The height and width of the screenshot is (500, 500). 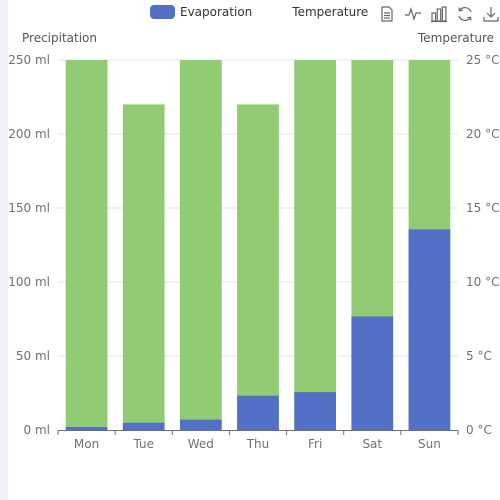 What do you see at coordinates (315, 444) in the screenshot?
I see `x-tick-label: Fri` at bounding box center [315, 444].